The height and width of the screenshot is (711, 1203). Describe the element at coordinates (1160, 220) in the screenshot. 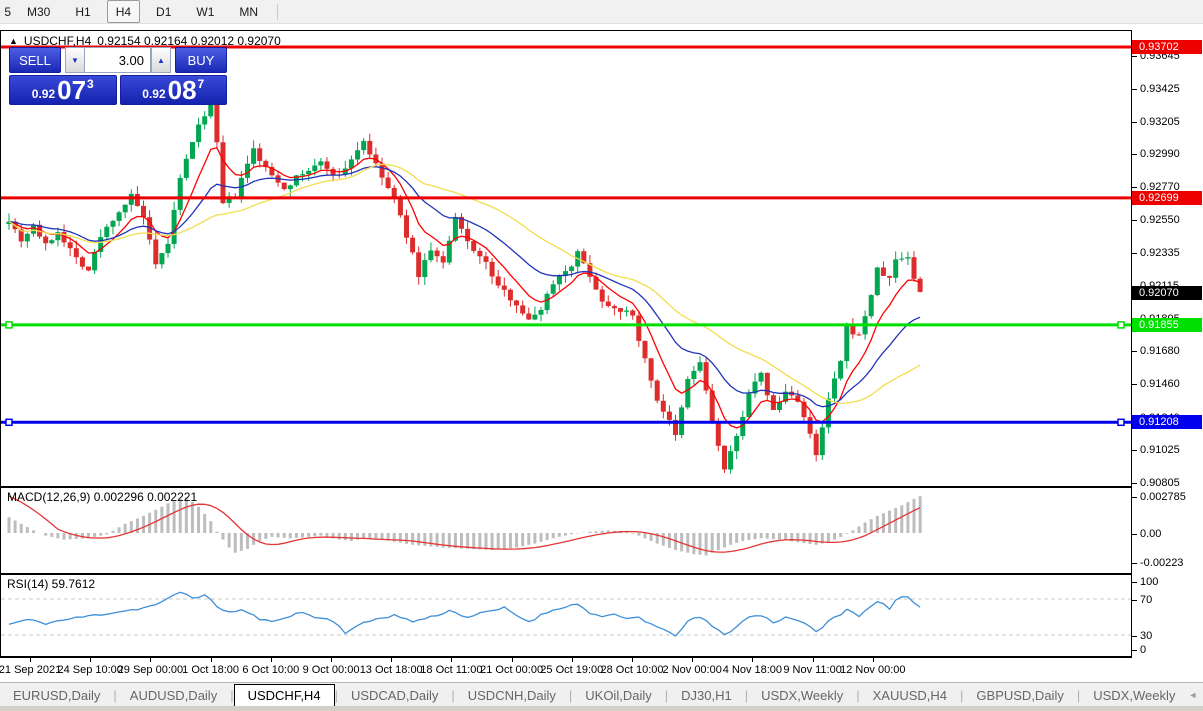

I see `price-tick-label: 0.92550` at that location.